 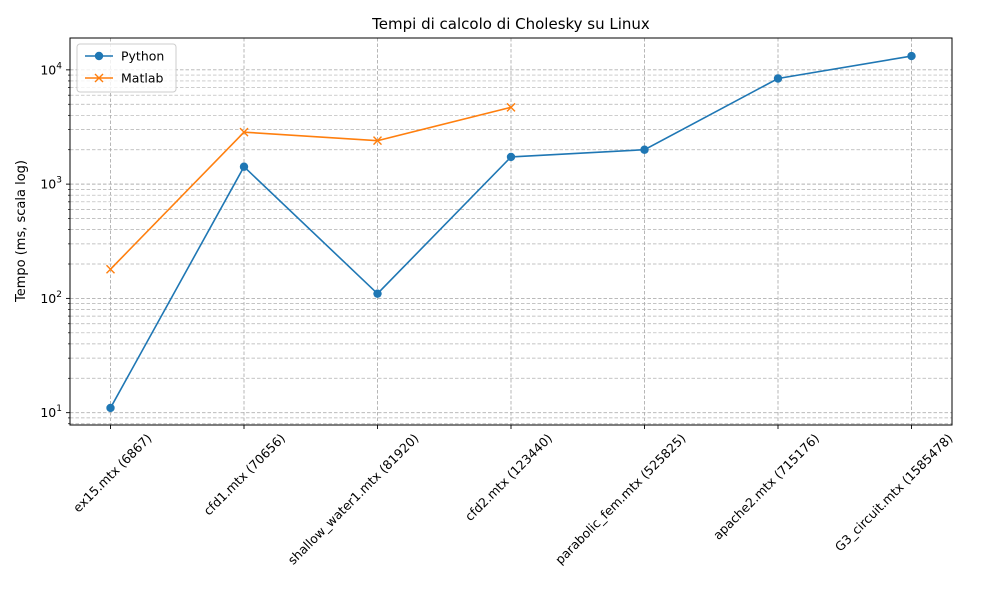 What do you see at coordinates (59, 181) in the screenshot?
I see `y-tick-exponent: 3` at bounding box center [59, 181].